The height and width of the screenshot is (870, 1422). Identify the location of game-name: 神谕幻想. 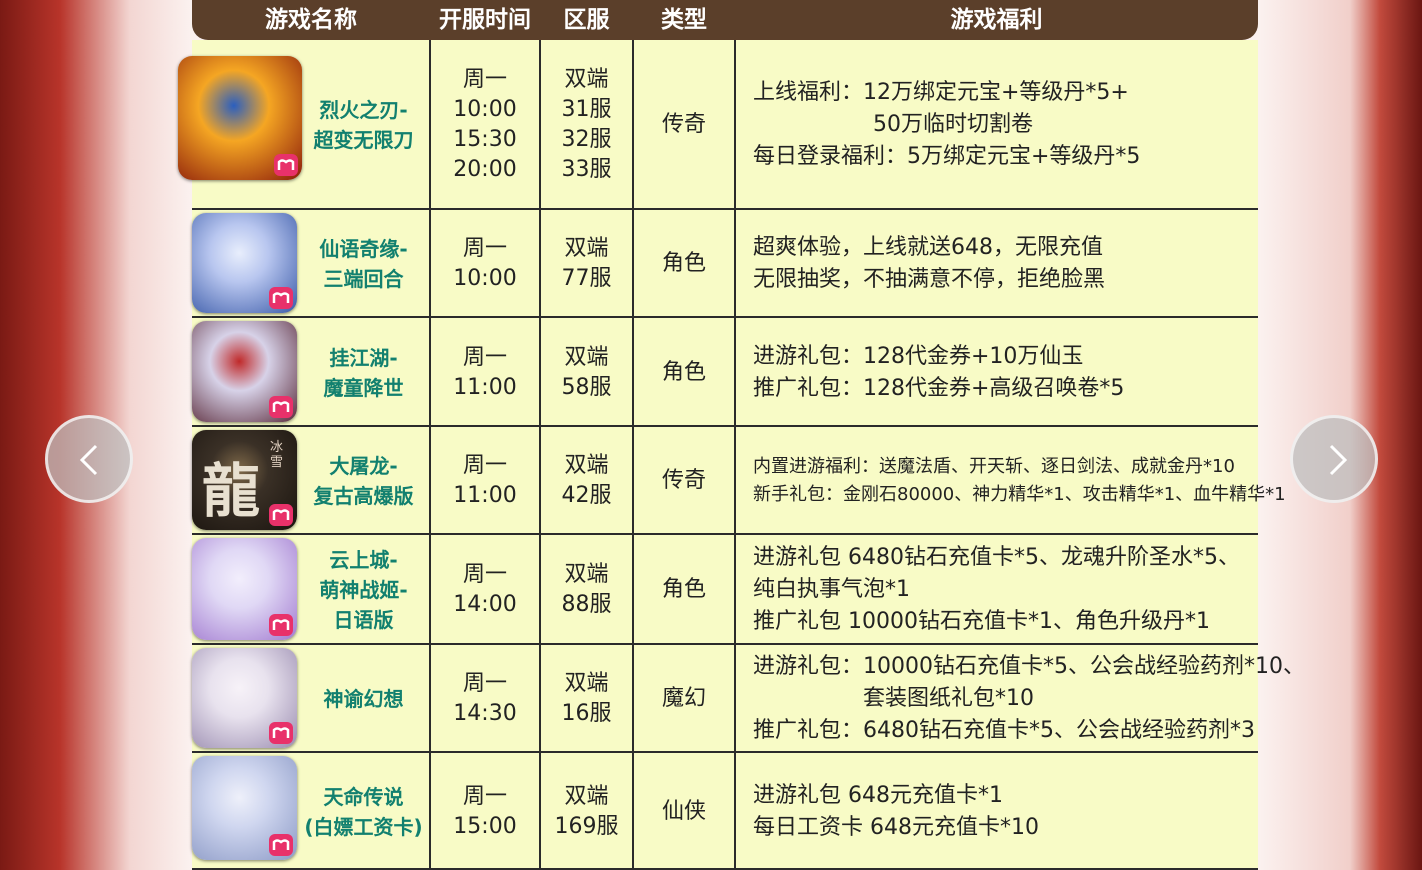
(363, 699).